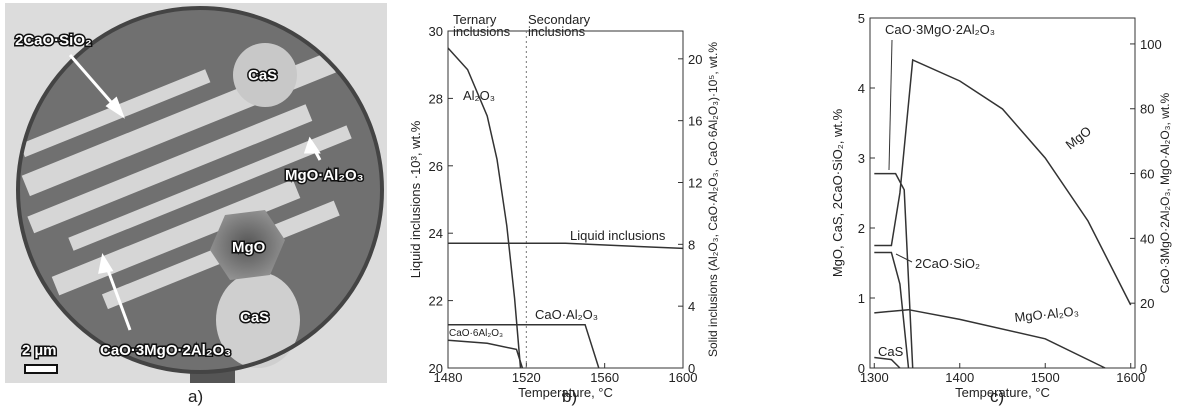  What do you see at coordinates (569, 396) in the screenshot?
I see `panel-label: b)` at bounding box center [569, 396].